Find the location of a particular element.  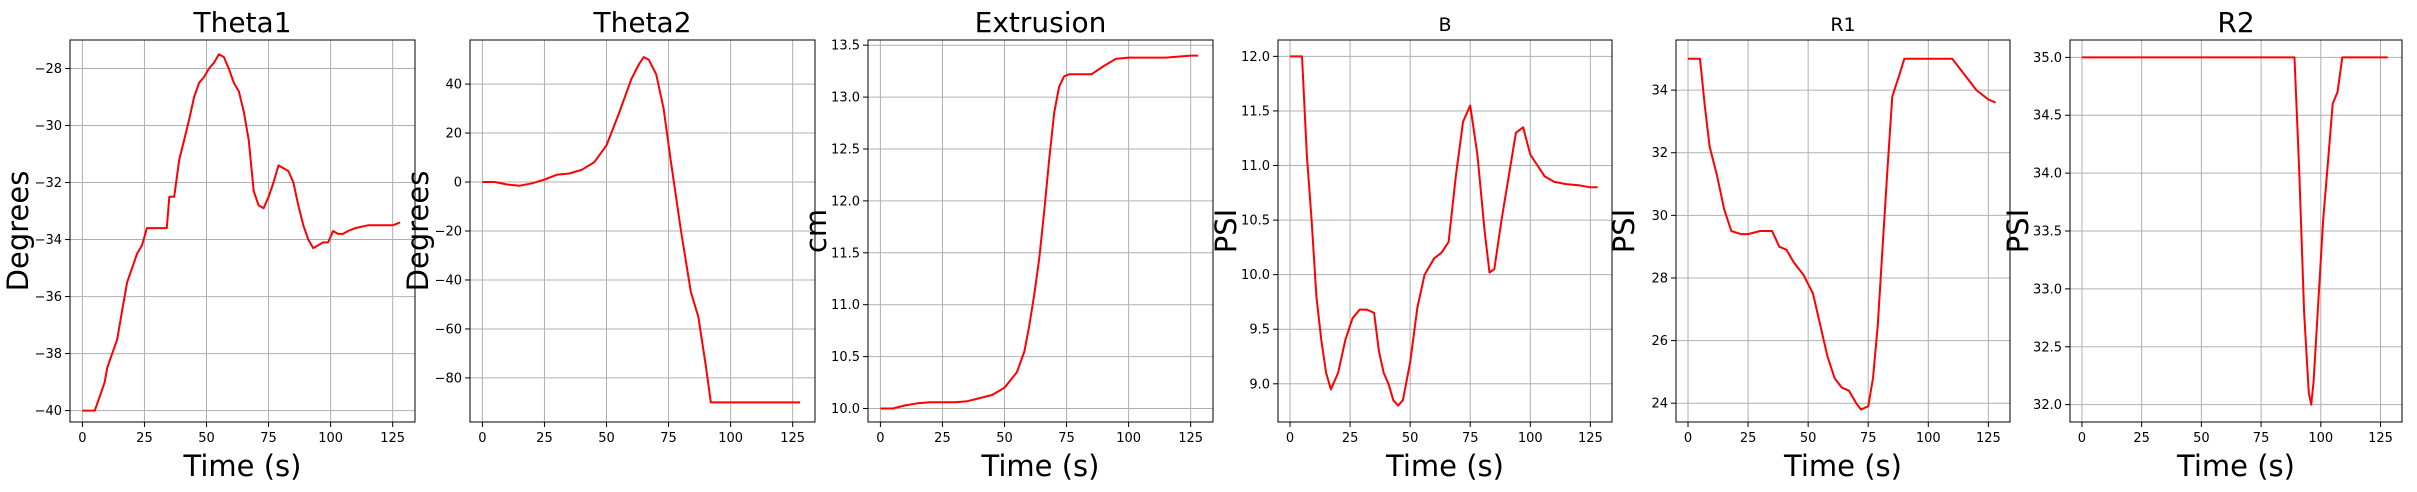

chart-title: R2 is located at coordinates (2235, 22).